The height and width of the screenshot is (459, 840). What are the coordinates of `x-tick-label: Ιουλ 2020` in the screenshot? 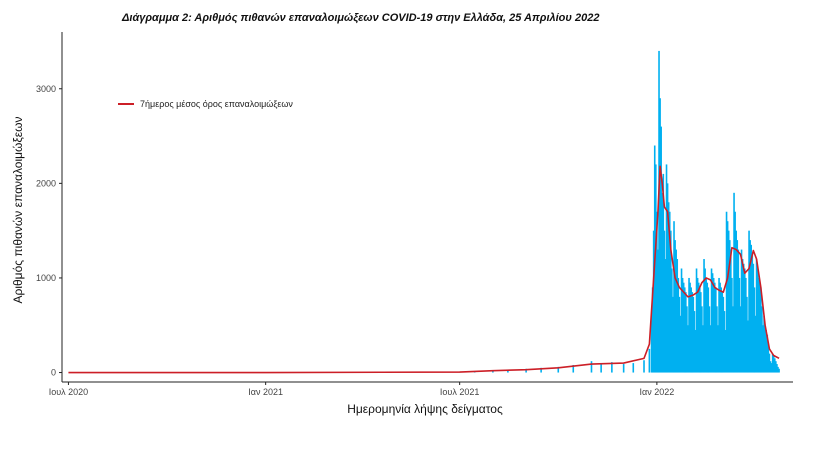 It's located at (68, 392).